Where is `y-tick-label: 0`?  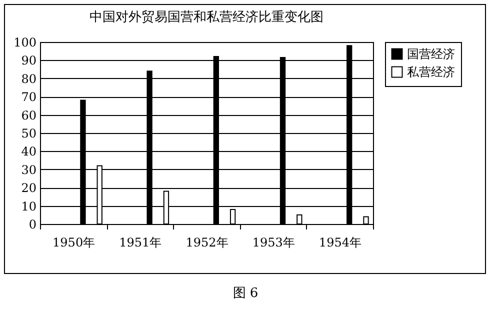
y-tick-label: 0 is located at coordinates (32, 225).